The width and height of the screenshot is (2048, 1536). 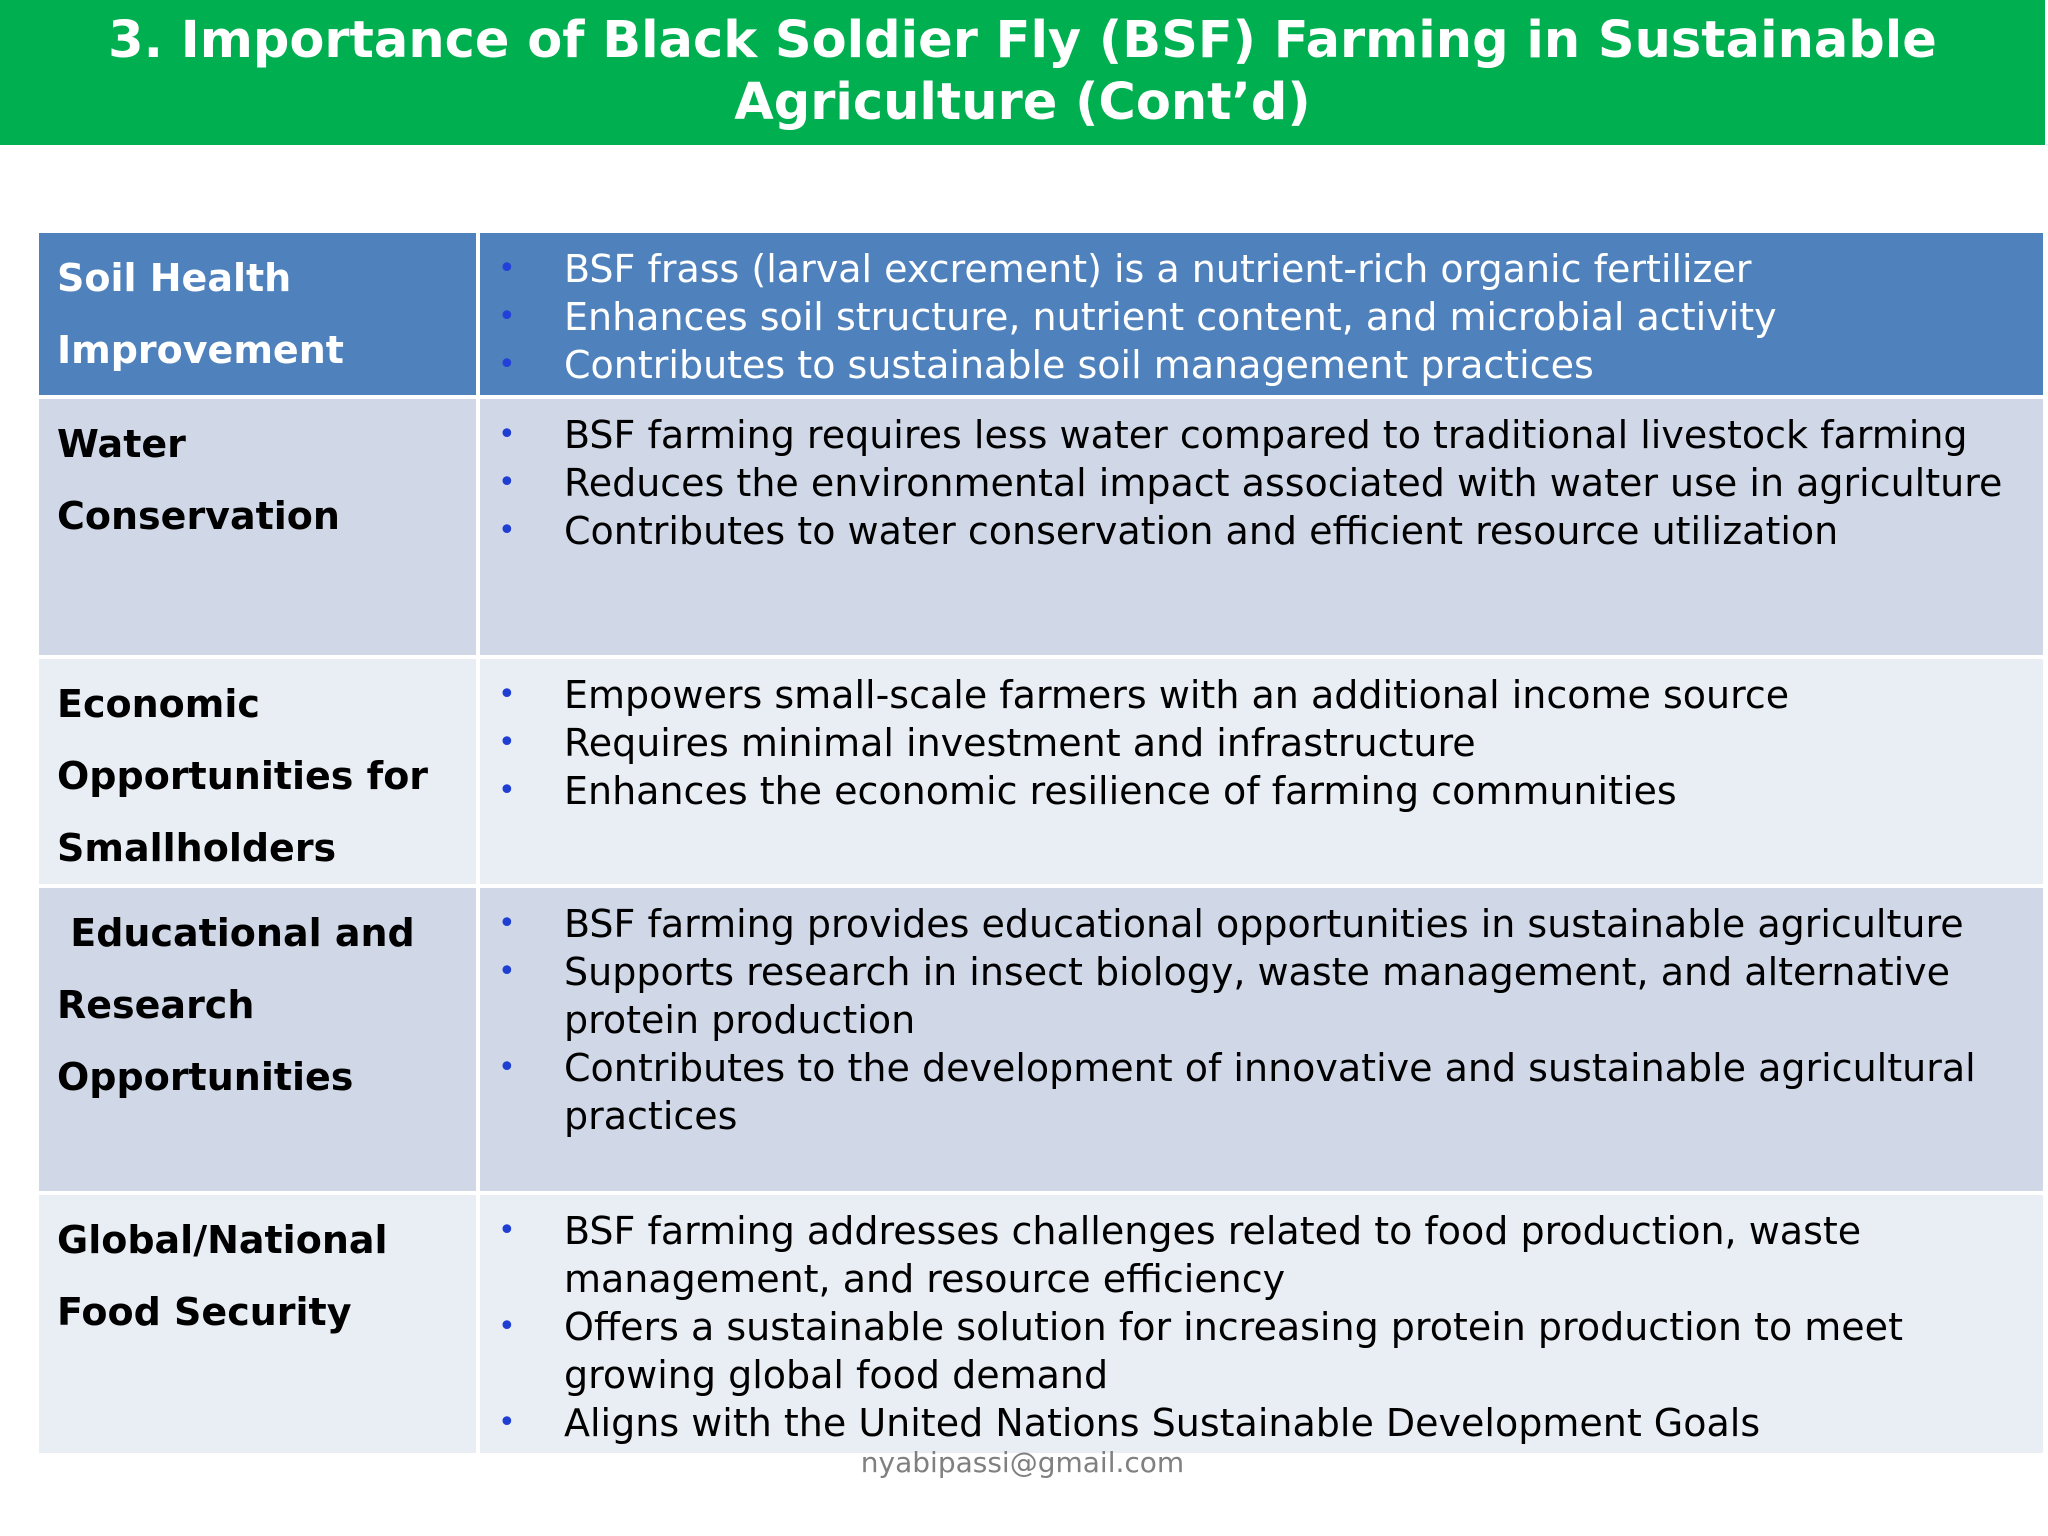 I want to click on category-label-line: Food Security, so click(x=204, y=1312).